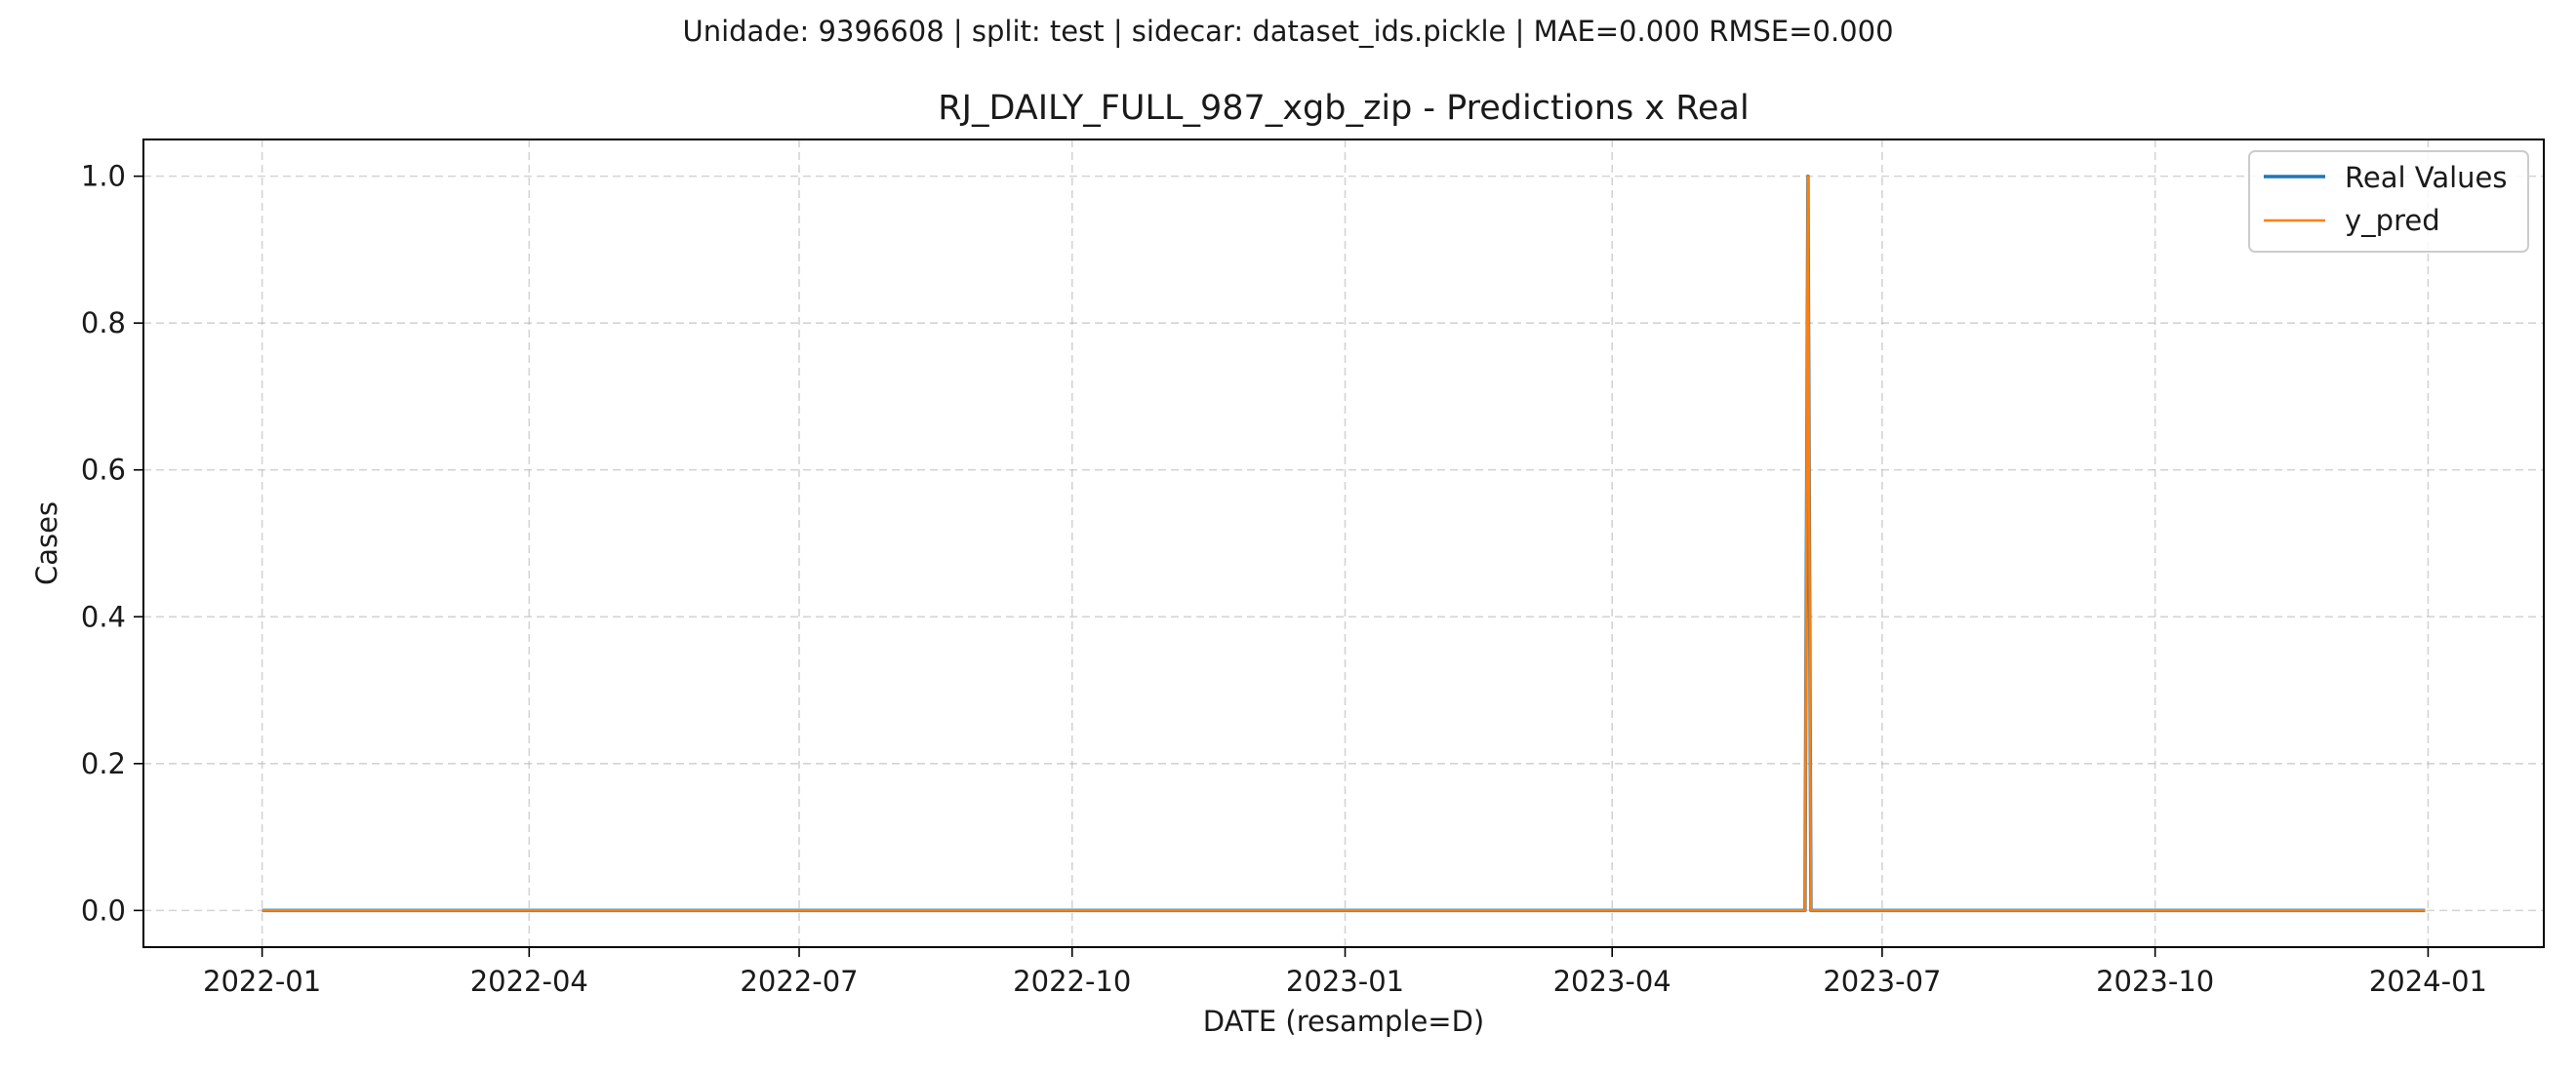 This screenshot has width=2576, height=1073. I want to click on y-axis-label: Cases, so click(46, 543).